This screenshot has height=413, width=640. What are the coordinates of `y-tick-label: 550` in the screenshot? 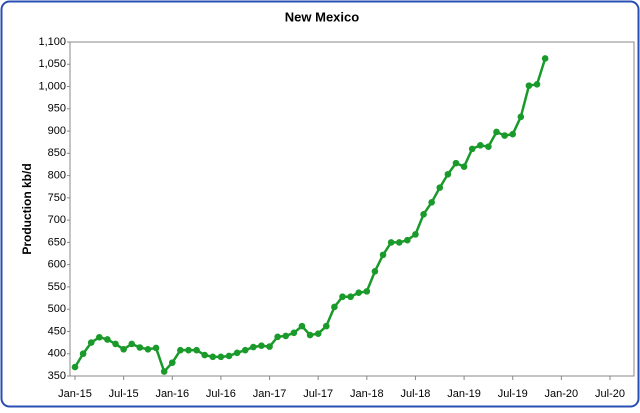 It's located at (57, 287).